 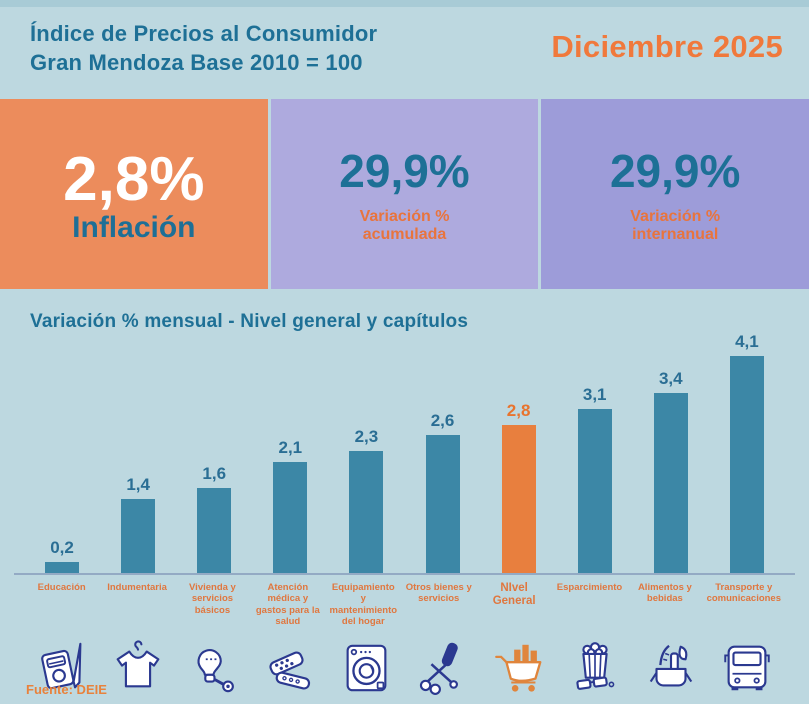 I want to click on bar-value-label: 2,6, so click(x=442, y=420).